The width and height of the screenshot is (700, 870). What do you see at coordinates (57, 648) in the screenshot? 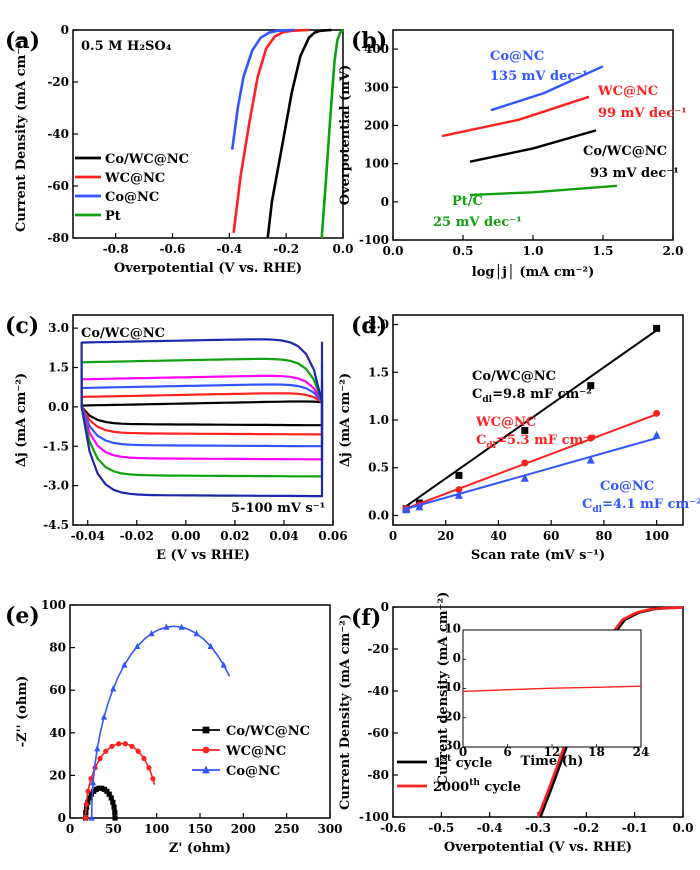
I see `panel-e-ytick-label: 80` at bounding box center [57, 648].